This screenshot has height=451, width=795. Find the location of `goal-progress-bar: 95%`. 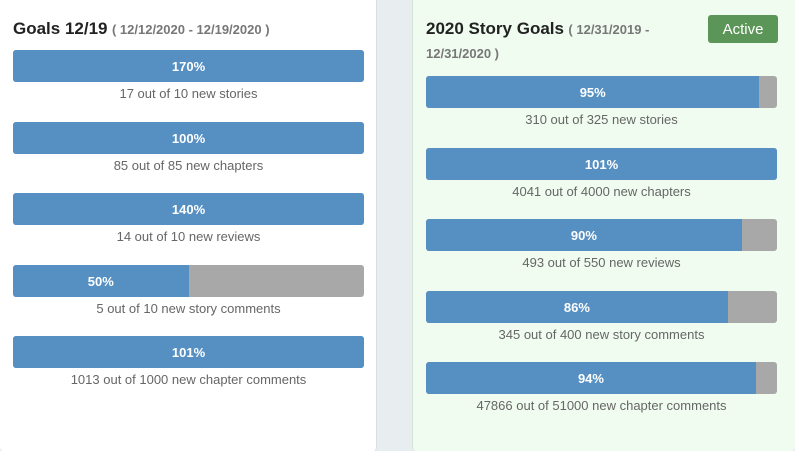

goal-progress-bar: 95% is located at coordinates (601, 92).